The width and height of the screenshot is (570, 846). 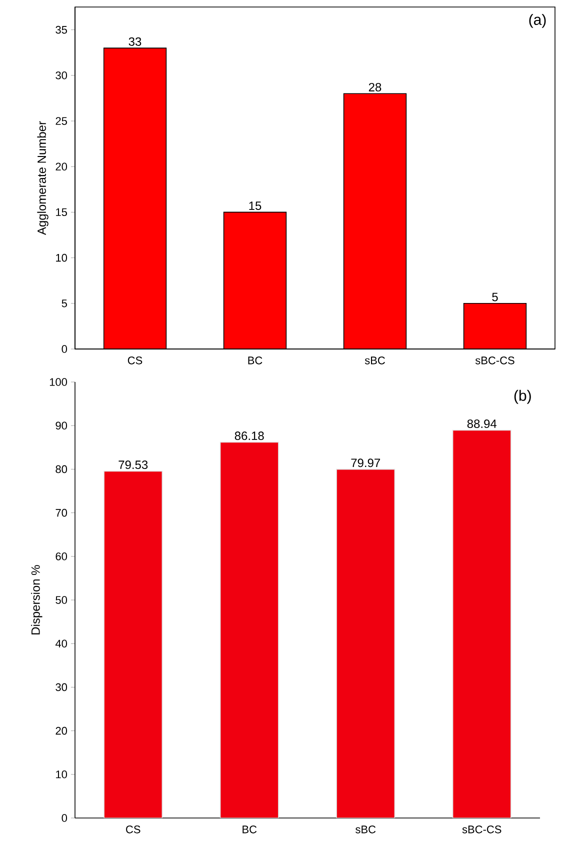 I want to click on annotation: (a), so click(x=537, y=21).